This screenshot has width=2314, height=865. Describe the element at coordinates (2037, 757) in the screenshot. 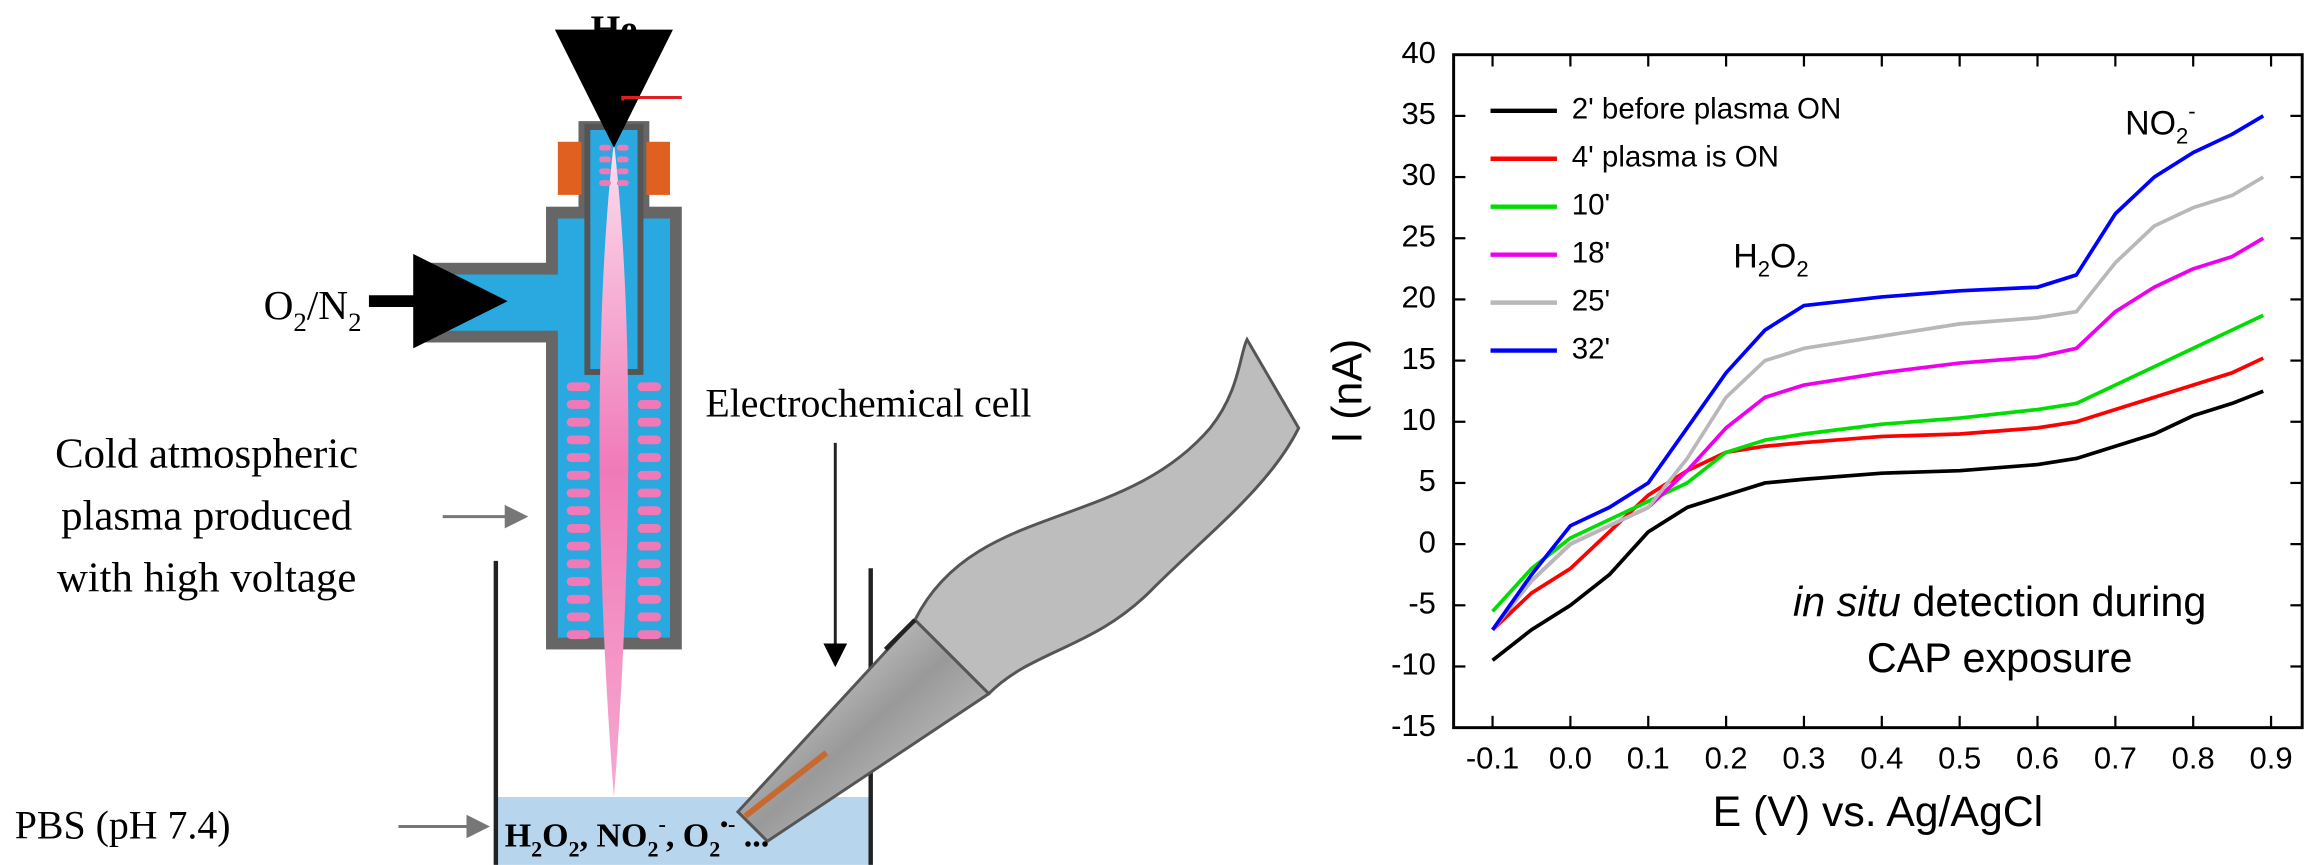

I see `x-tick-label: 0.6` at that location.